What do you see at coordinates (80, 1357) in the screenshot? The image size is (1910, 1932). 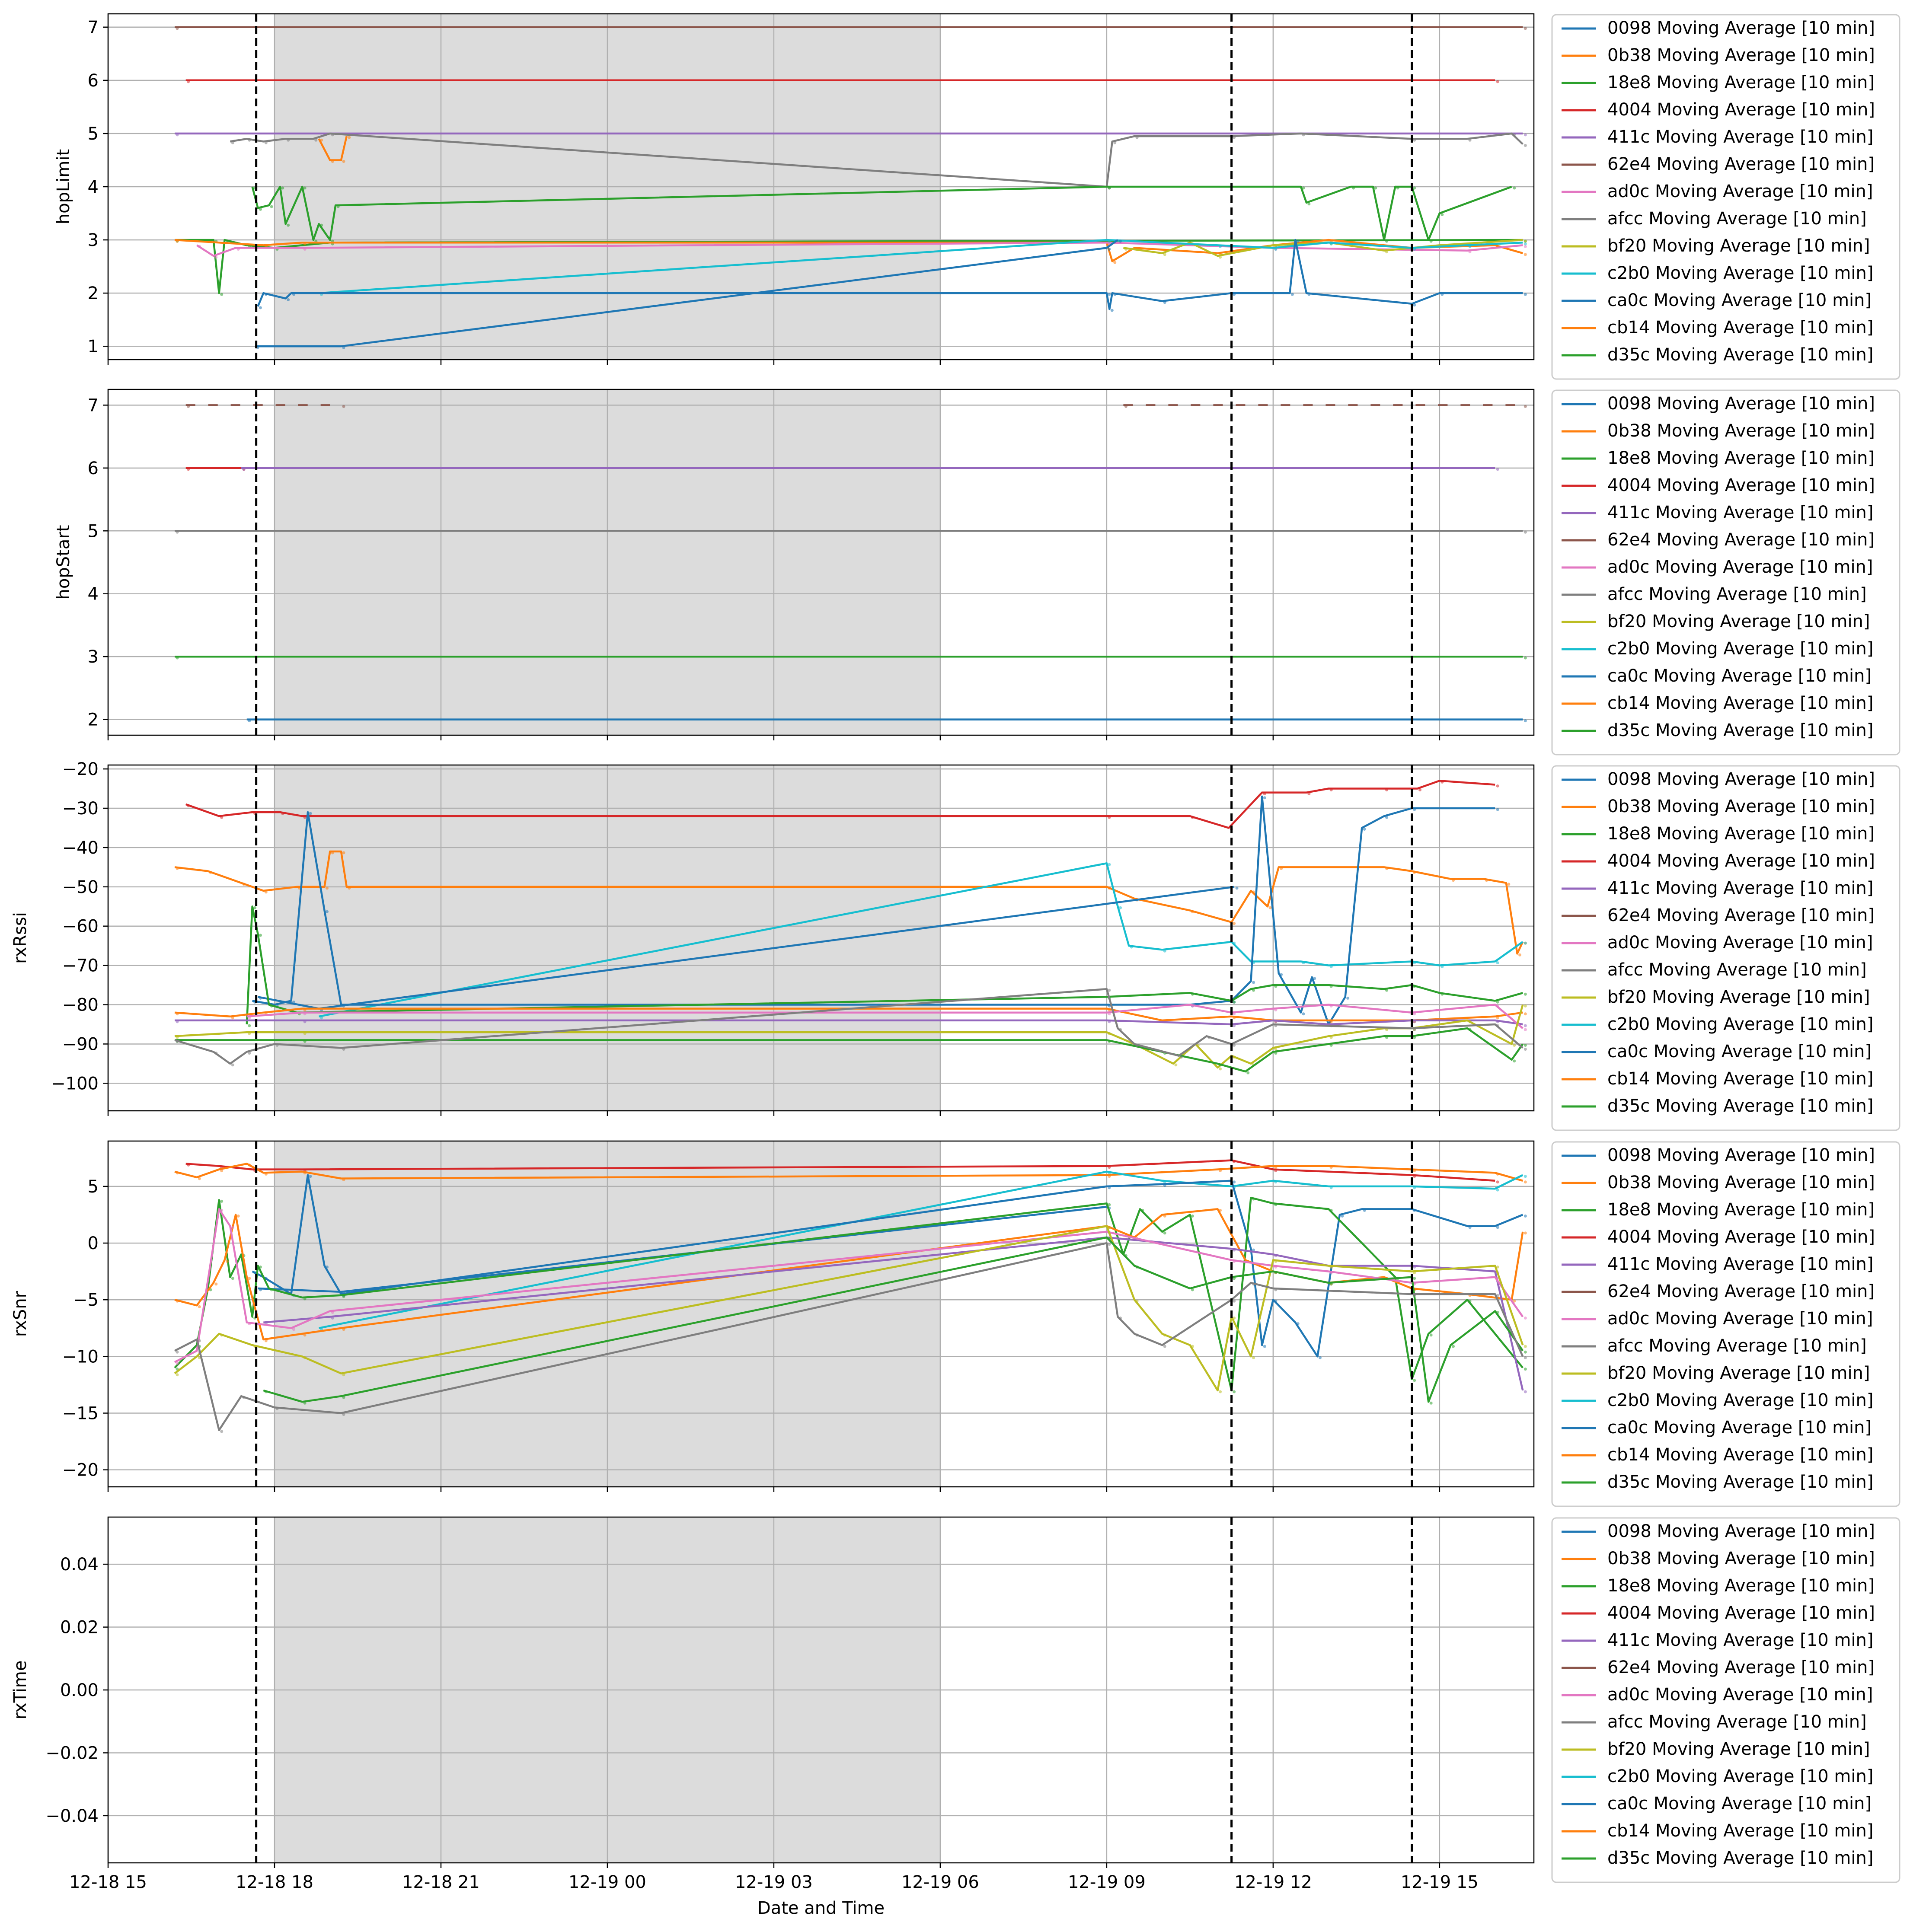 I see `y-tick-label: −10` at bounding box center [80, 1357].